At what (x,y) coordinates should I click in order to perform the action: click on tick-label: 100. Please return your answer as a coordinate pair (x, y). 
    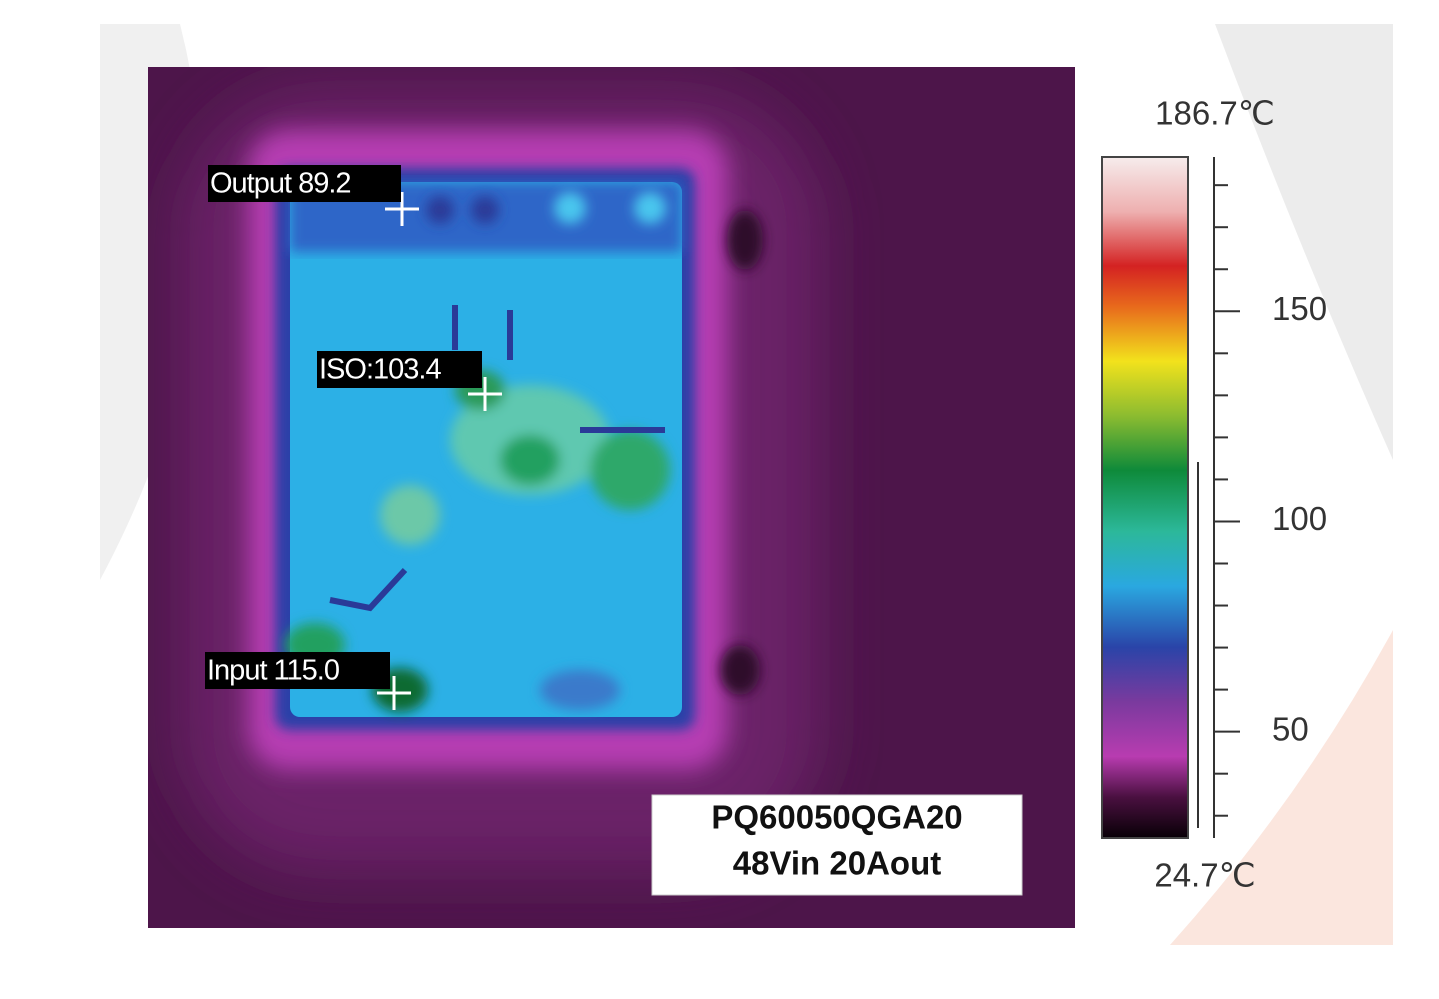
    Looking at the image, I should click on (1299, 518).